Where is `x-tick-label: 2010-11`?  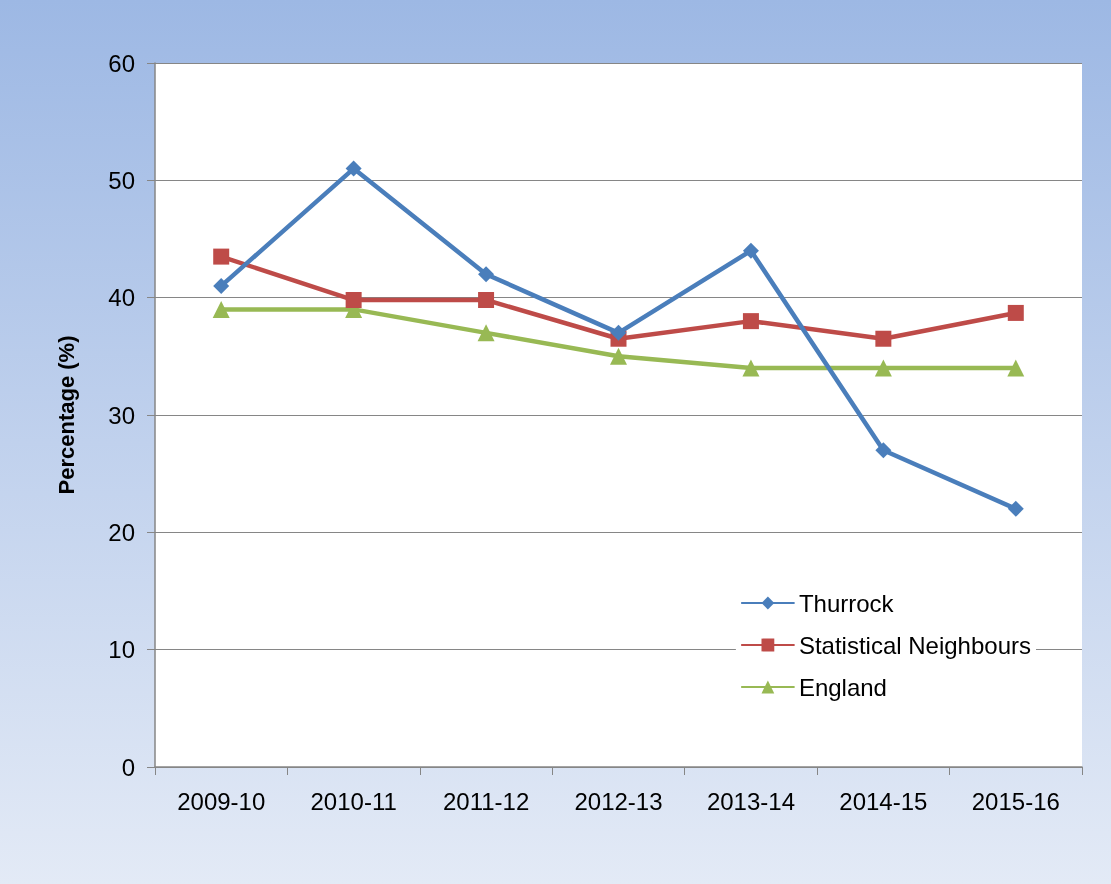 x-tick-label: 2010-11 is located at coordinates (353, 801).